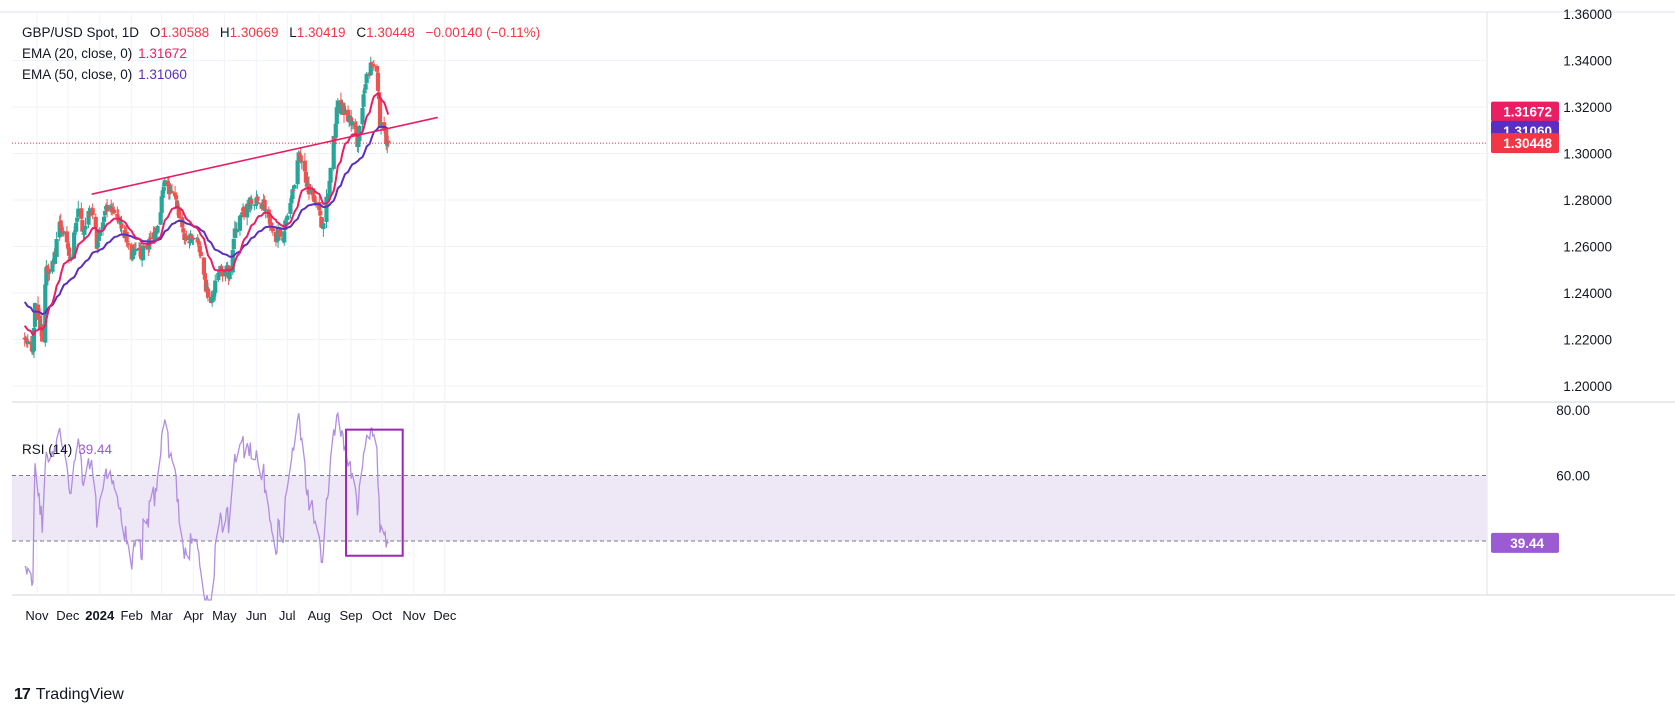 The height and width of the screenshot is (718, 1675). I want to click on price-tag-bg, so click(1525, 111).